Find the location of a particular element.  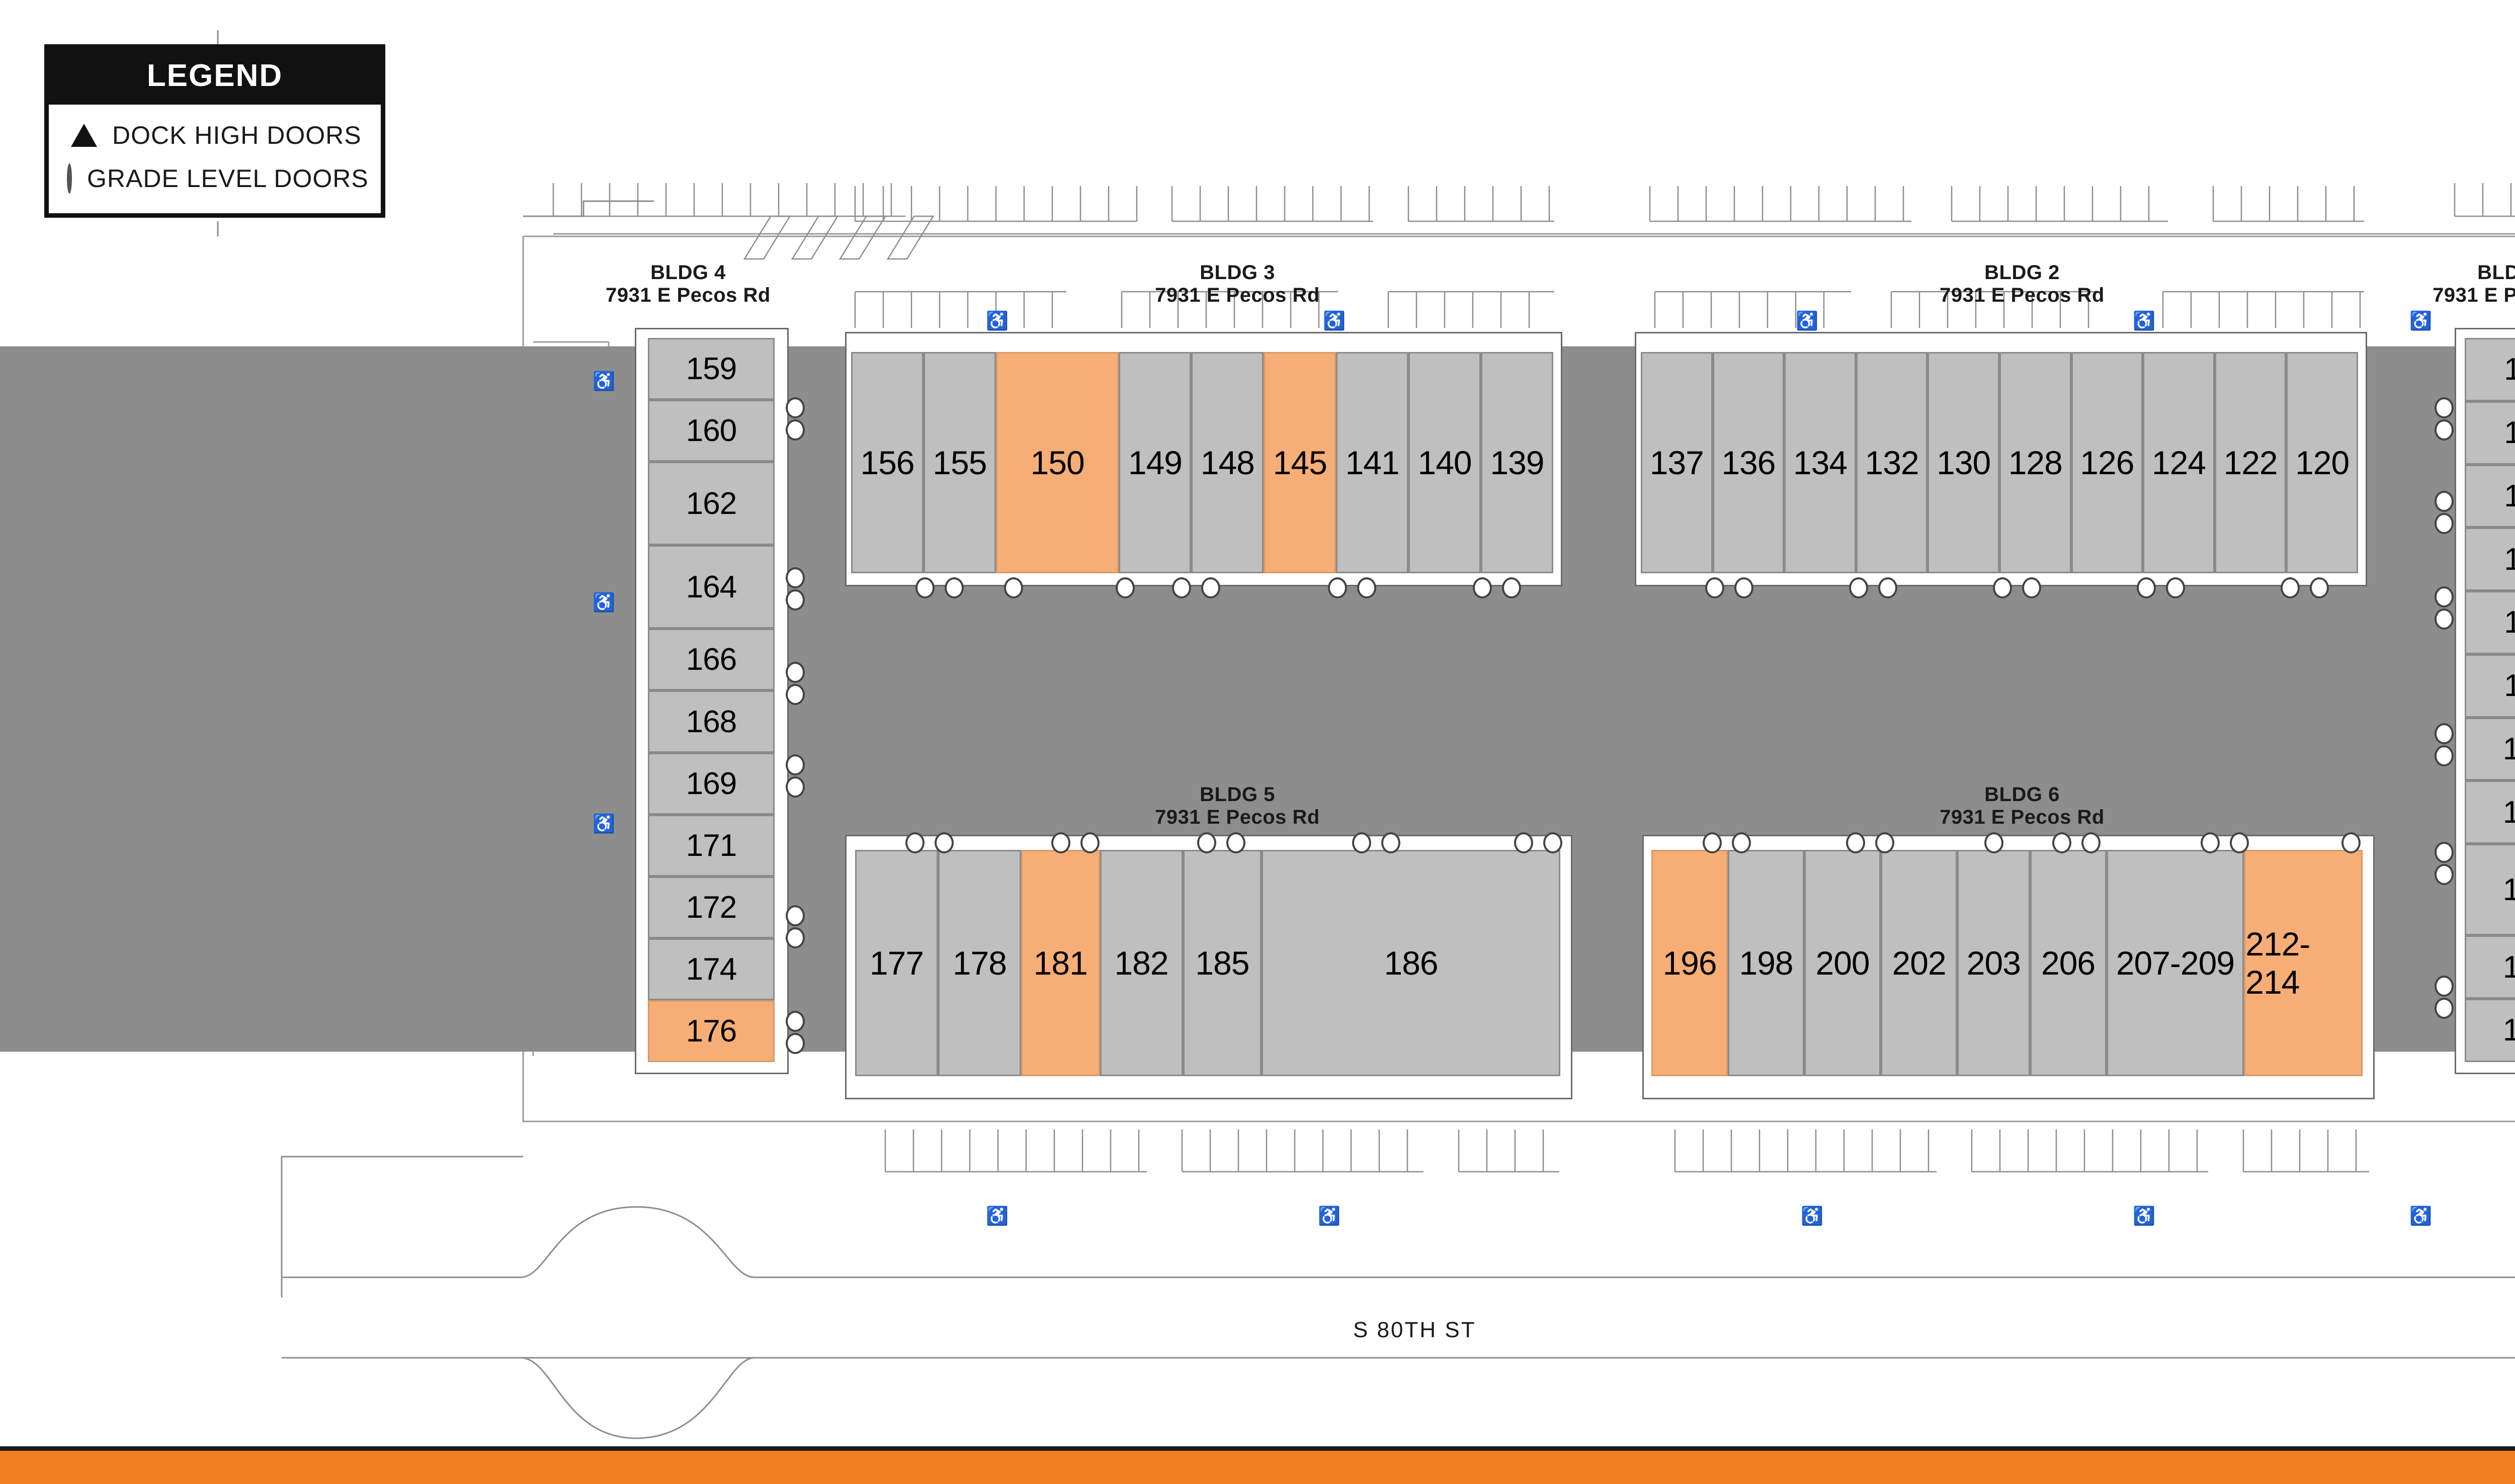

suite-202: 202 is located at coordinates (1919, 963).